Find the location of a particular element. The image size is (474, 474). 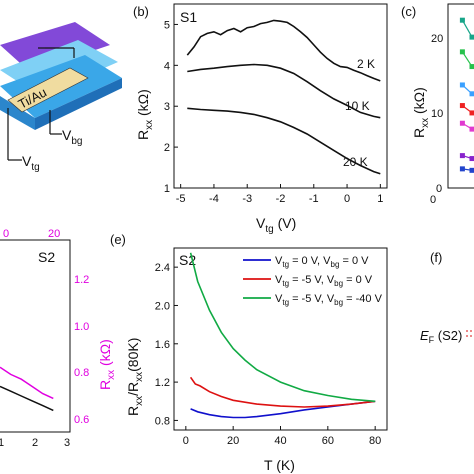

chart-c-ytick: 20 is located at coordinates (437, 39).